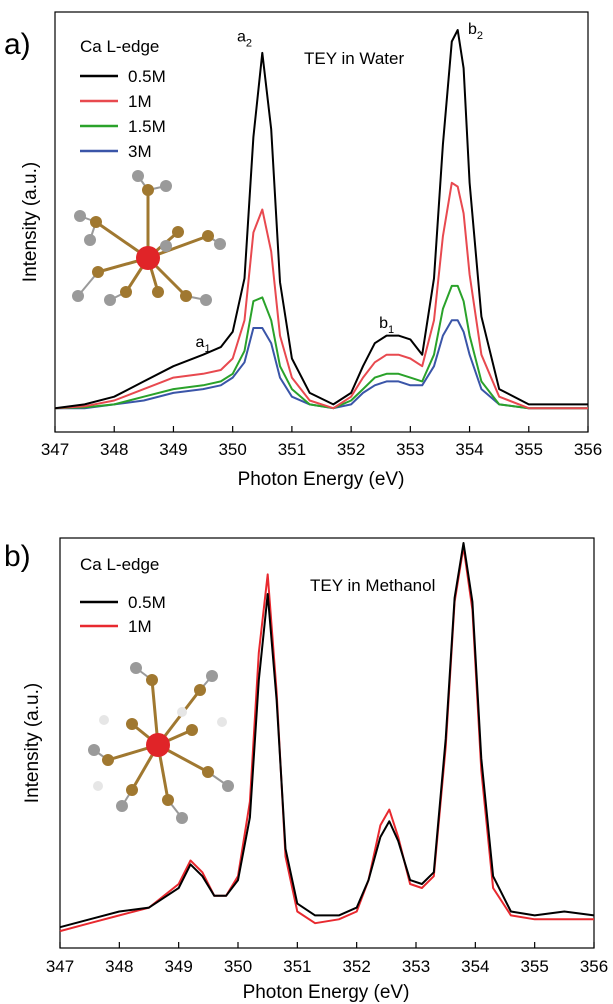 This screenshot has height=1004, width=613. Describe the element at coordinates (244, 38) in the screenshot. I see `panel-a-peak-label-1: a2` at that location.